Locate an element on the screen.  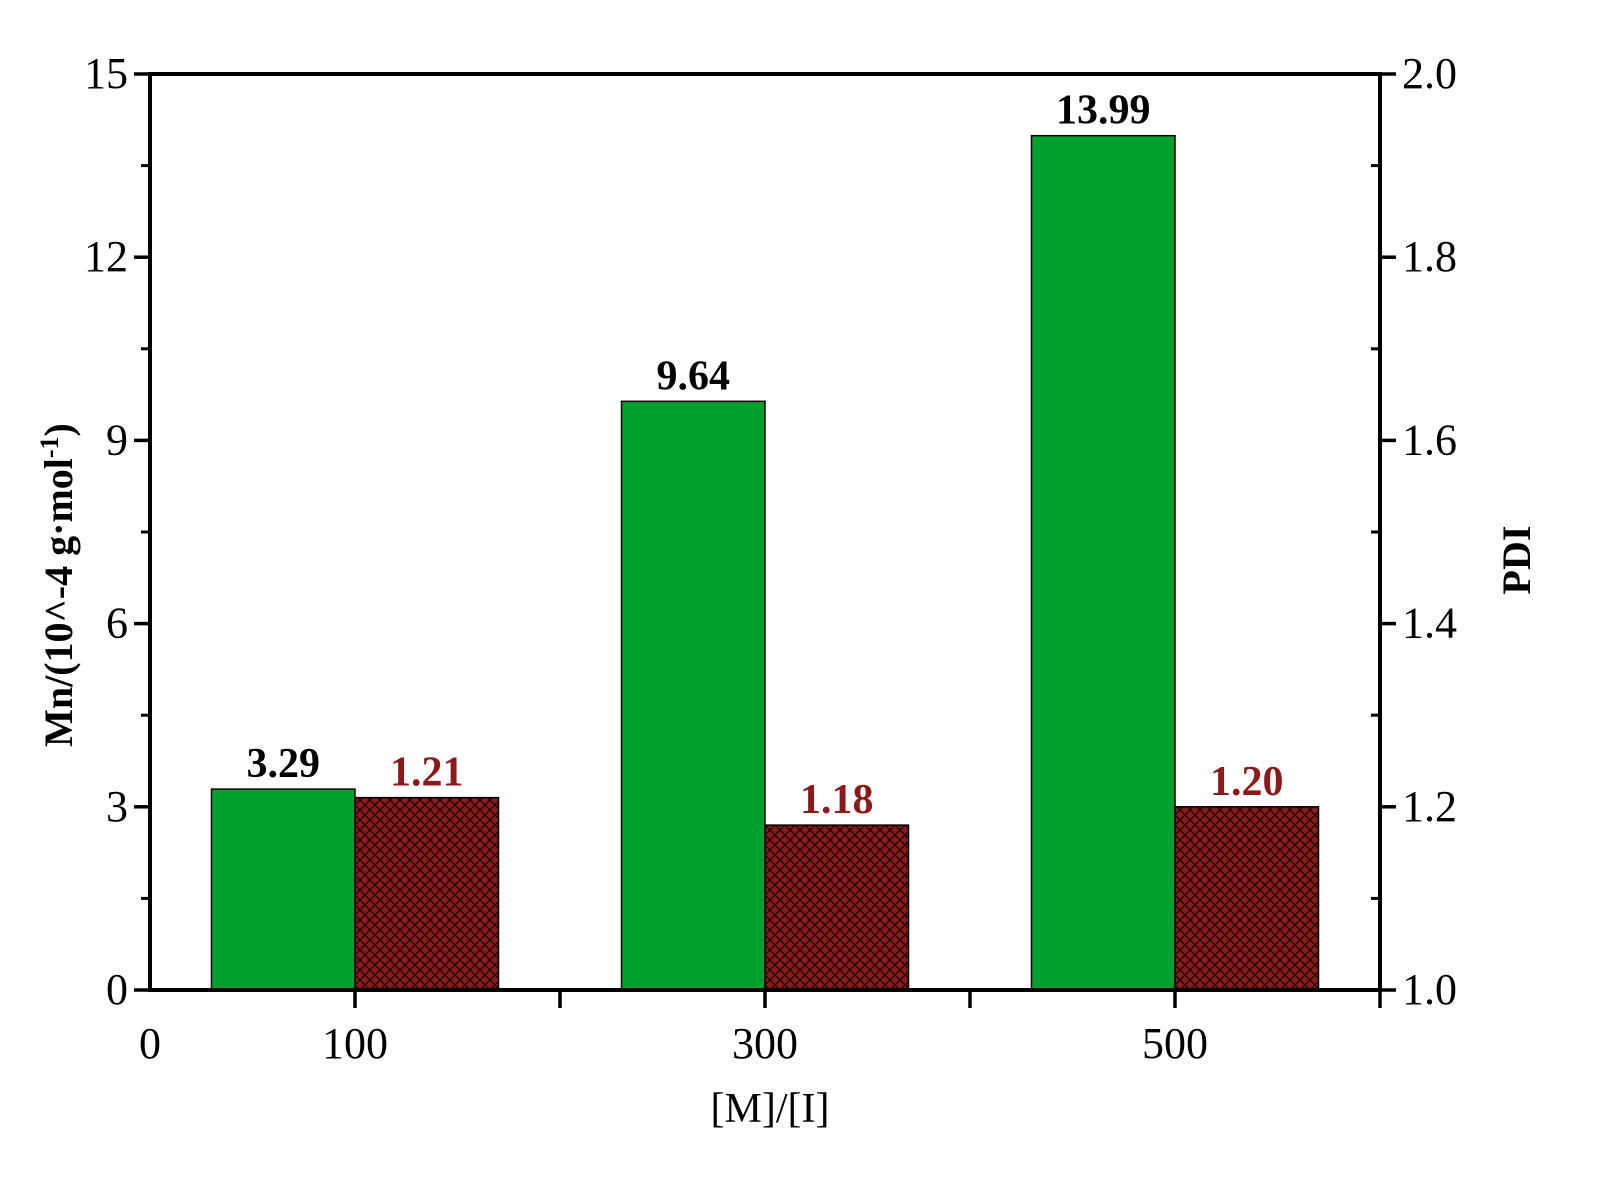
left-axis-title: Mn/(10^-4 g·mol-1) is located at coordinates (58, 585).